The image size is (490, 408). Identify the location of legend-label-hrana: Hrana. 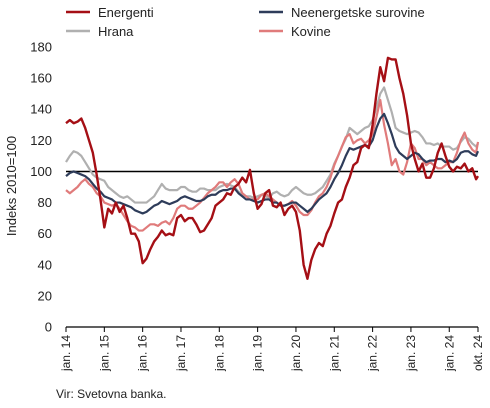
(116, 31).